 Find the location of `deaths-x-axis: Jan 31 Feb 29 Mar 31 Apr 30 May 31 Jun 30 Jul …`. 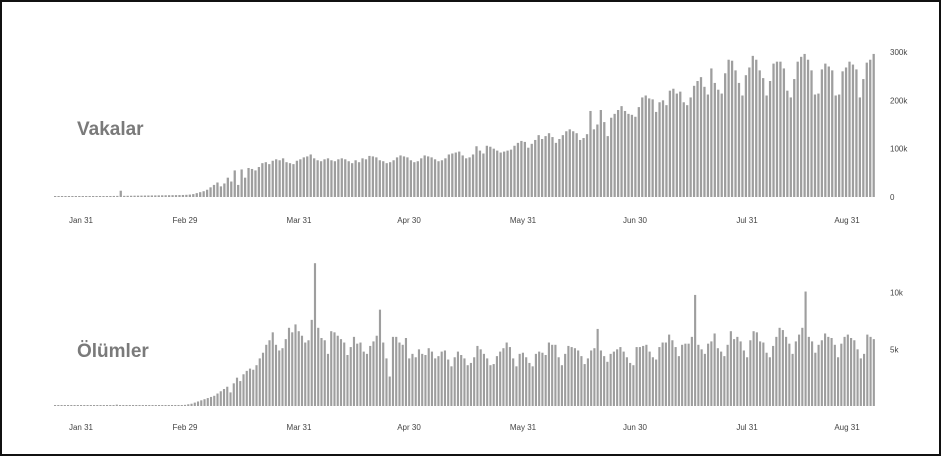

deaths-x-axis: Jan 31 Feb 29 Mar 31 Apr 30 May 31 Jun 30 Jul … is located at coordinates (464, 427).